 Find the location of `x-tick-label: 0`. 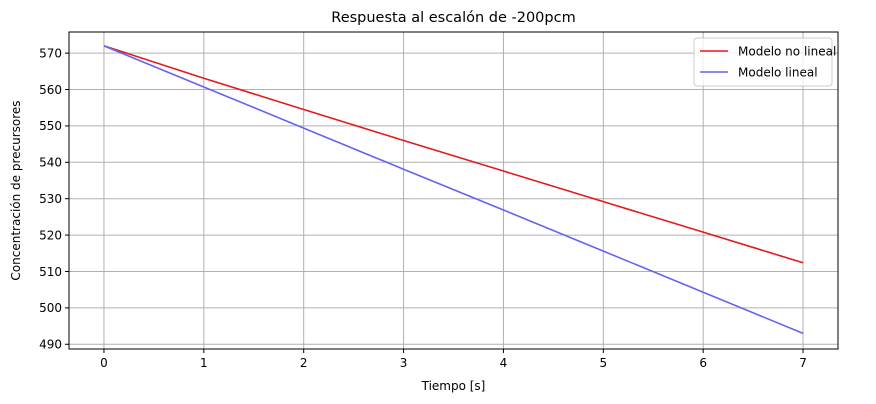

x-tick-label: 0 is located at coordinates (104, 363).